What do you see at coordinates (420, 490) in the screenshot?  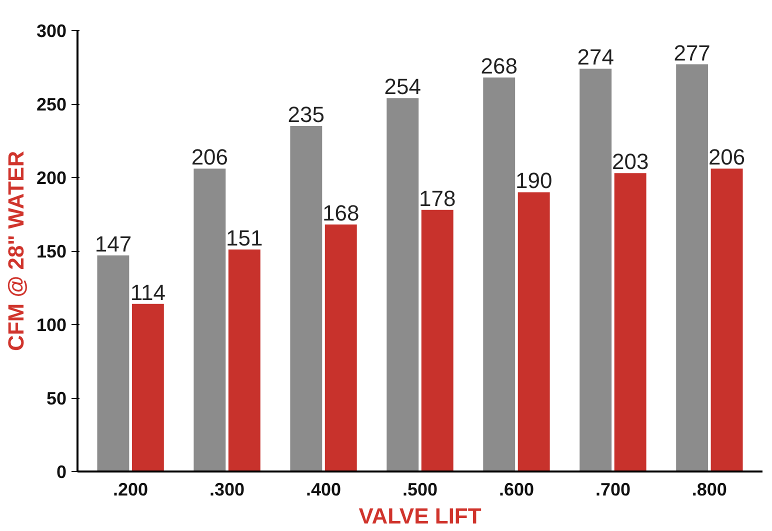 I see `x-tick-label: .500` at bounding box center [420, 490].